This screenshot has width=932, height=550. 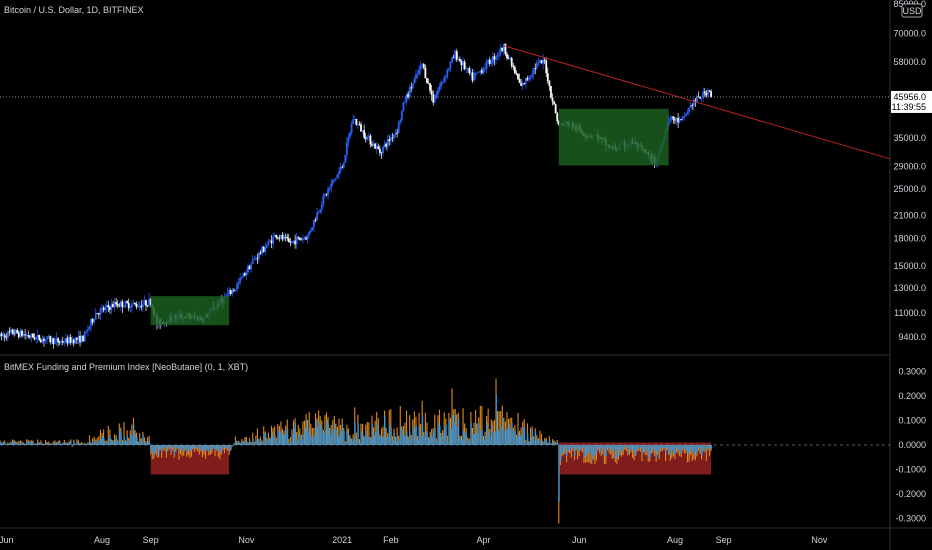 What do you see at coordinates (912, 10) in the screenshot?
I see `currency-badge: USD` at bounding box center [912, 10].